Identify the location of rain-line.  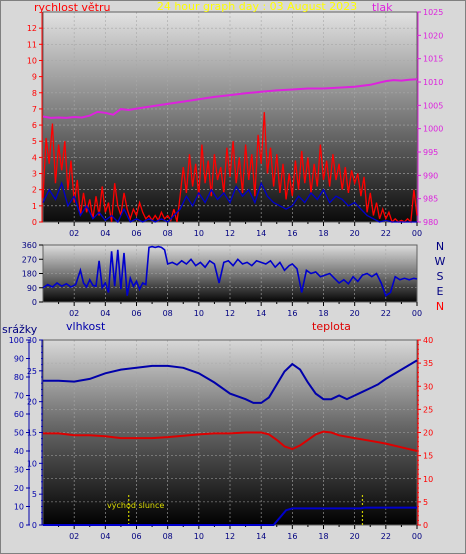
(230, 516).